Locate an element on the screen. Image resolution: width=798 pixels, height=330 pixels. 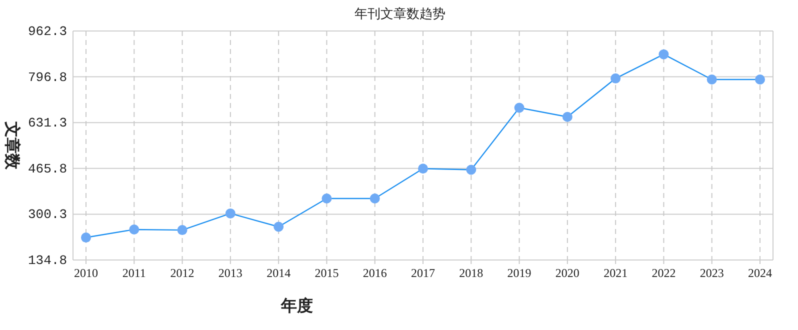
x-tick-label: 2018 is located at coordinates (471, 273).